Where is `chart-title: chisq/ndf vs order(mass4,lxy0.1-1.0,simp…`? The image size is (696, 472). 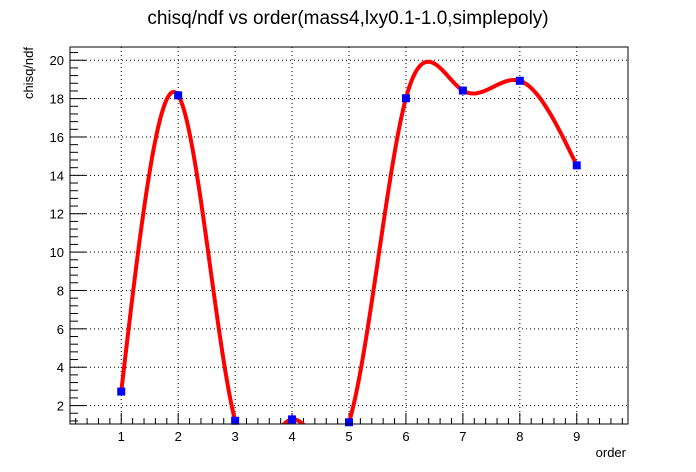
chart-title: chisq/ndf vs order(mass4,lxy0.1-1.0,simp… is located at coordinates (347, 18).